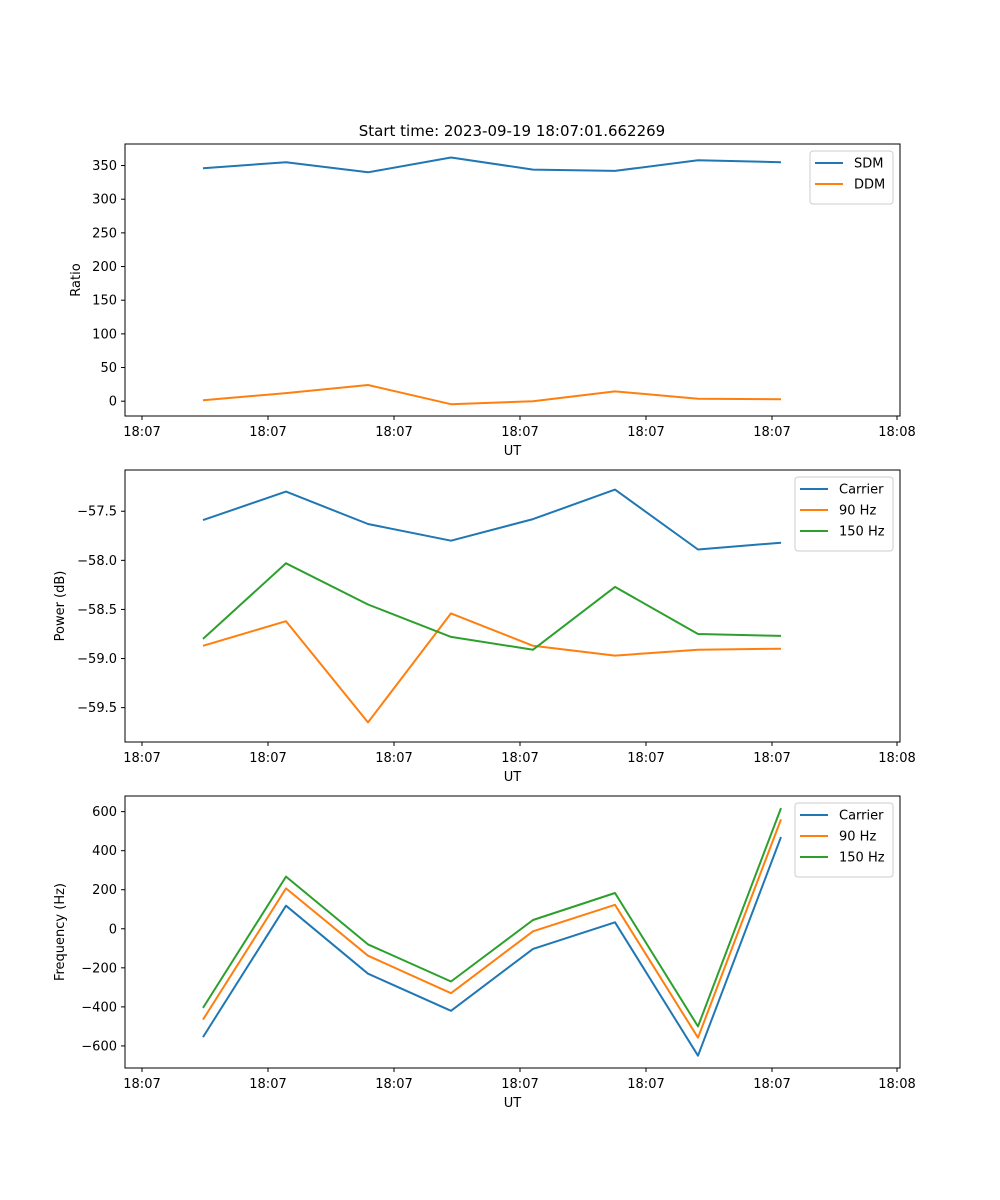  Describe the element at coordinates (97, 561) in the screenshot. I see `y-tick-label: −58.0` at that location.